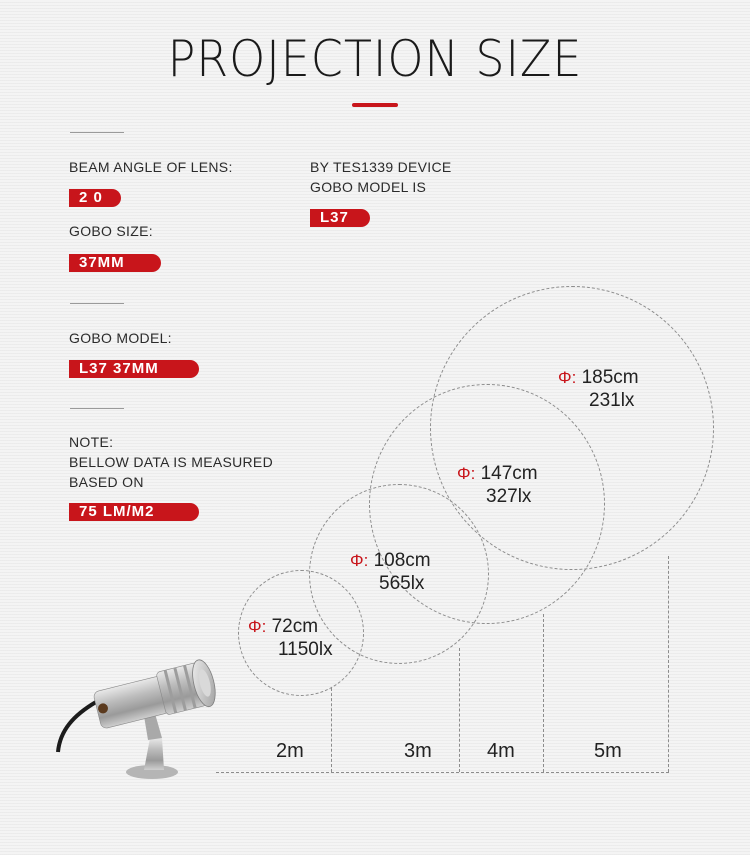  Describe the element at coordinates (375, 59) in the screenshot. I see `page-title: PROJECTION SIZE` at that location.